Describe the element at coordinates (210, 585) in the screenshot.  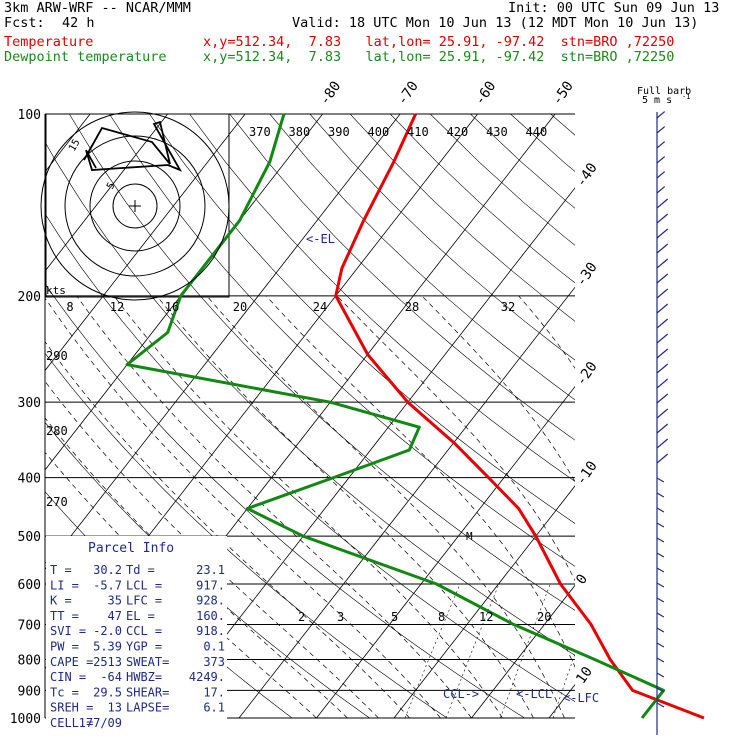
I see `parcel-info-value: 917.` at that location.